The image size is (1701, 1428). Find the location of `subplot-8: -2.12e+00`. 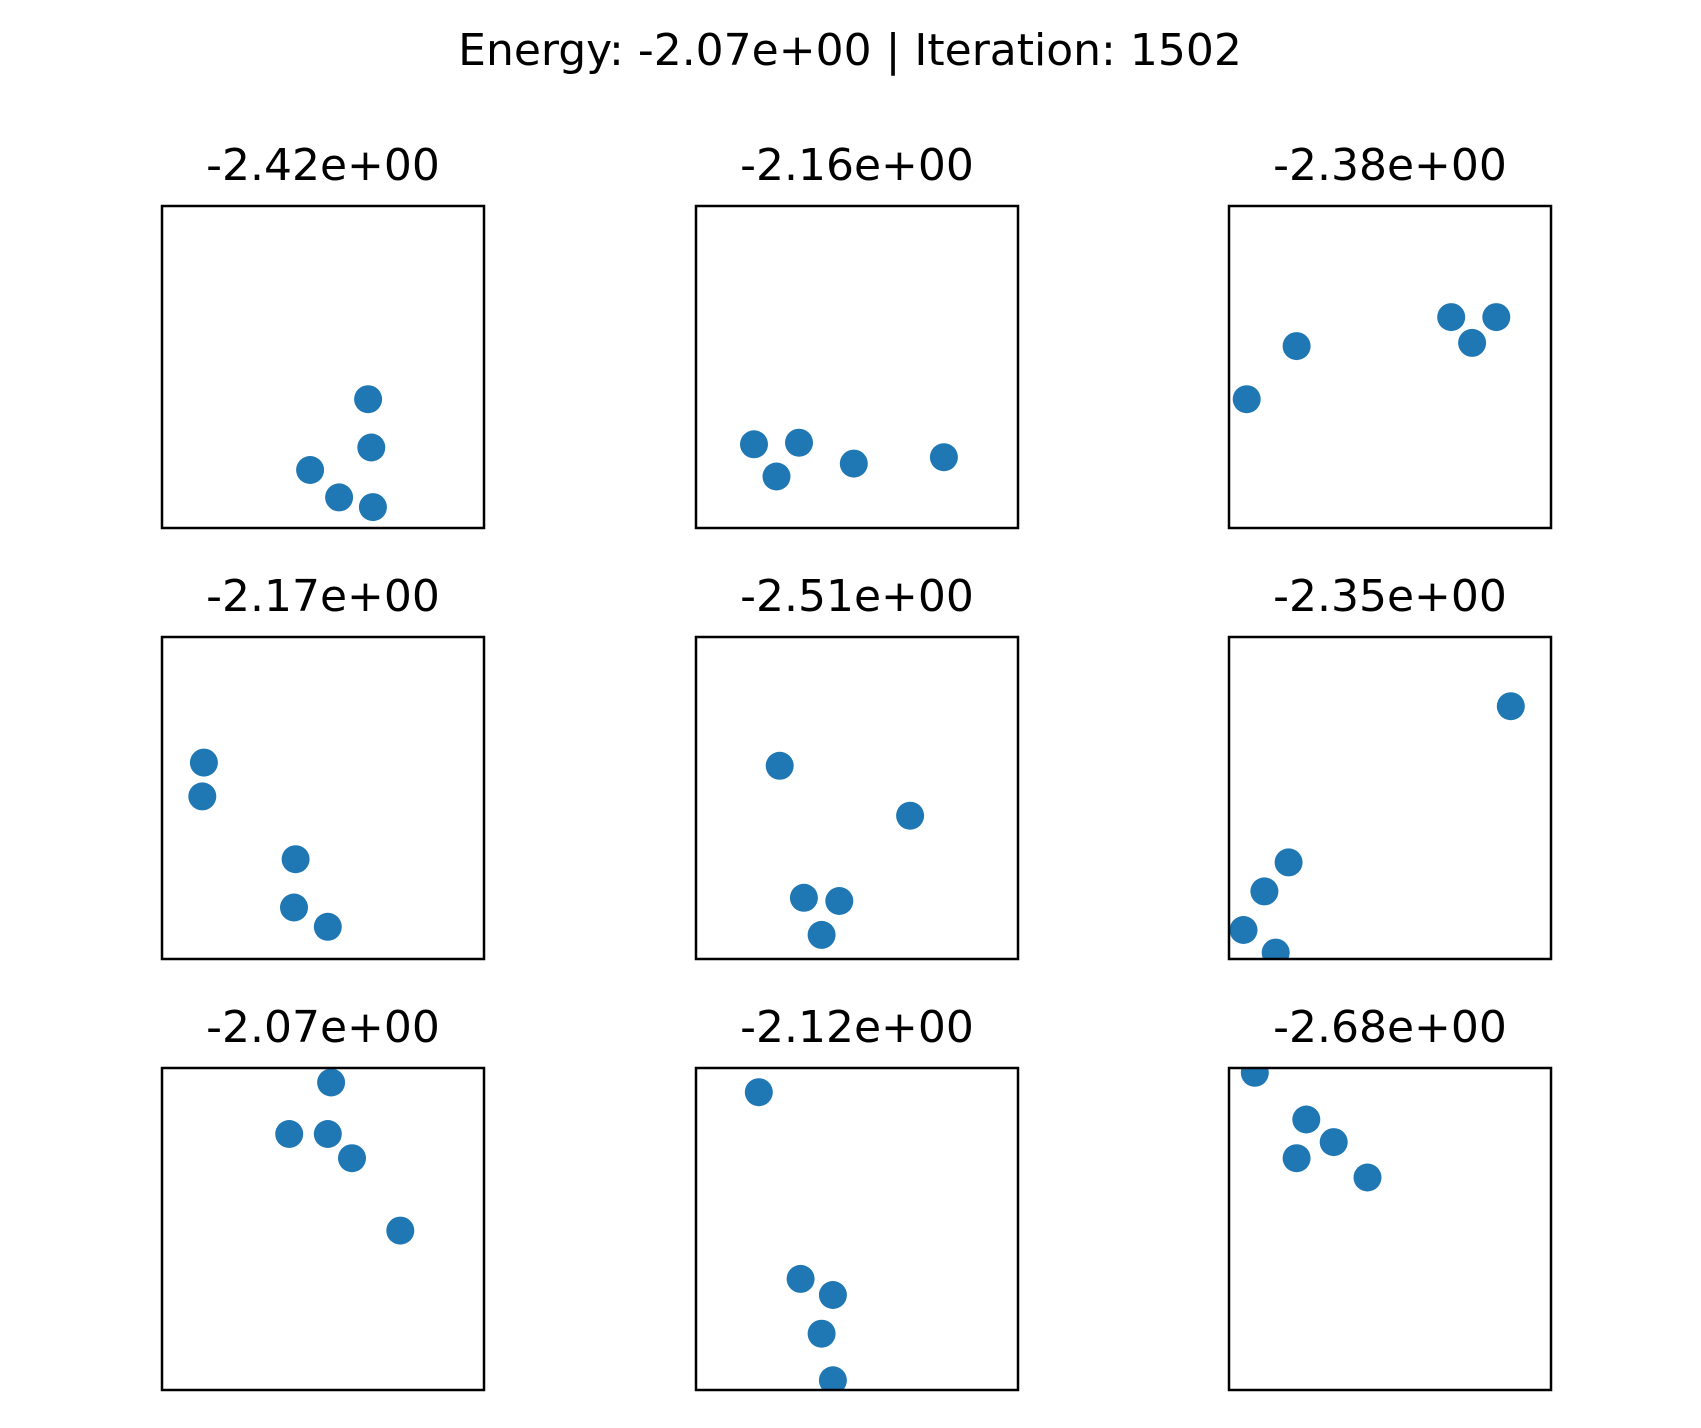

subplot-8: -2.12e+00 is located at coordinates (857, 1197).